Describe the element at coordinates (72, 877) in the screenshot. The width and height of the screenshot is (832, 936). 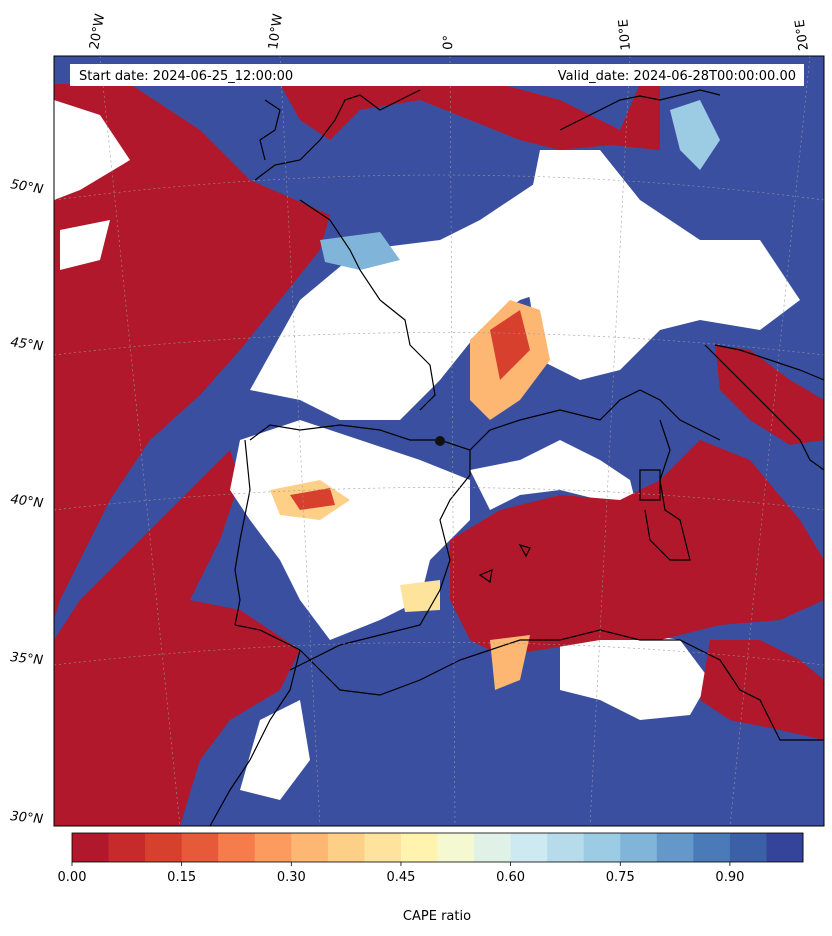
I see `colorbar-tick-label: 0.00` at that location.